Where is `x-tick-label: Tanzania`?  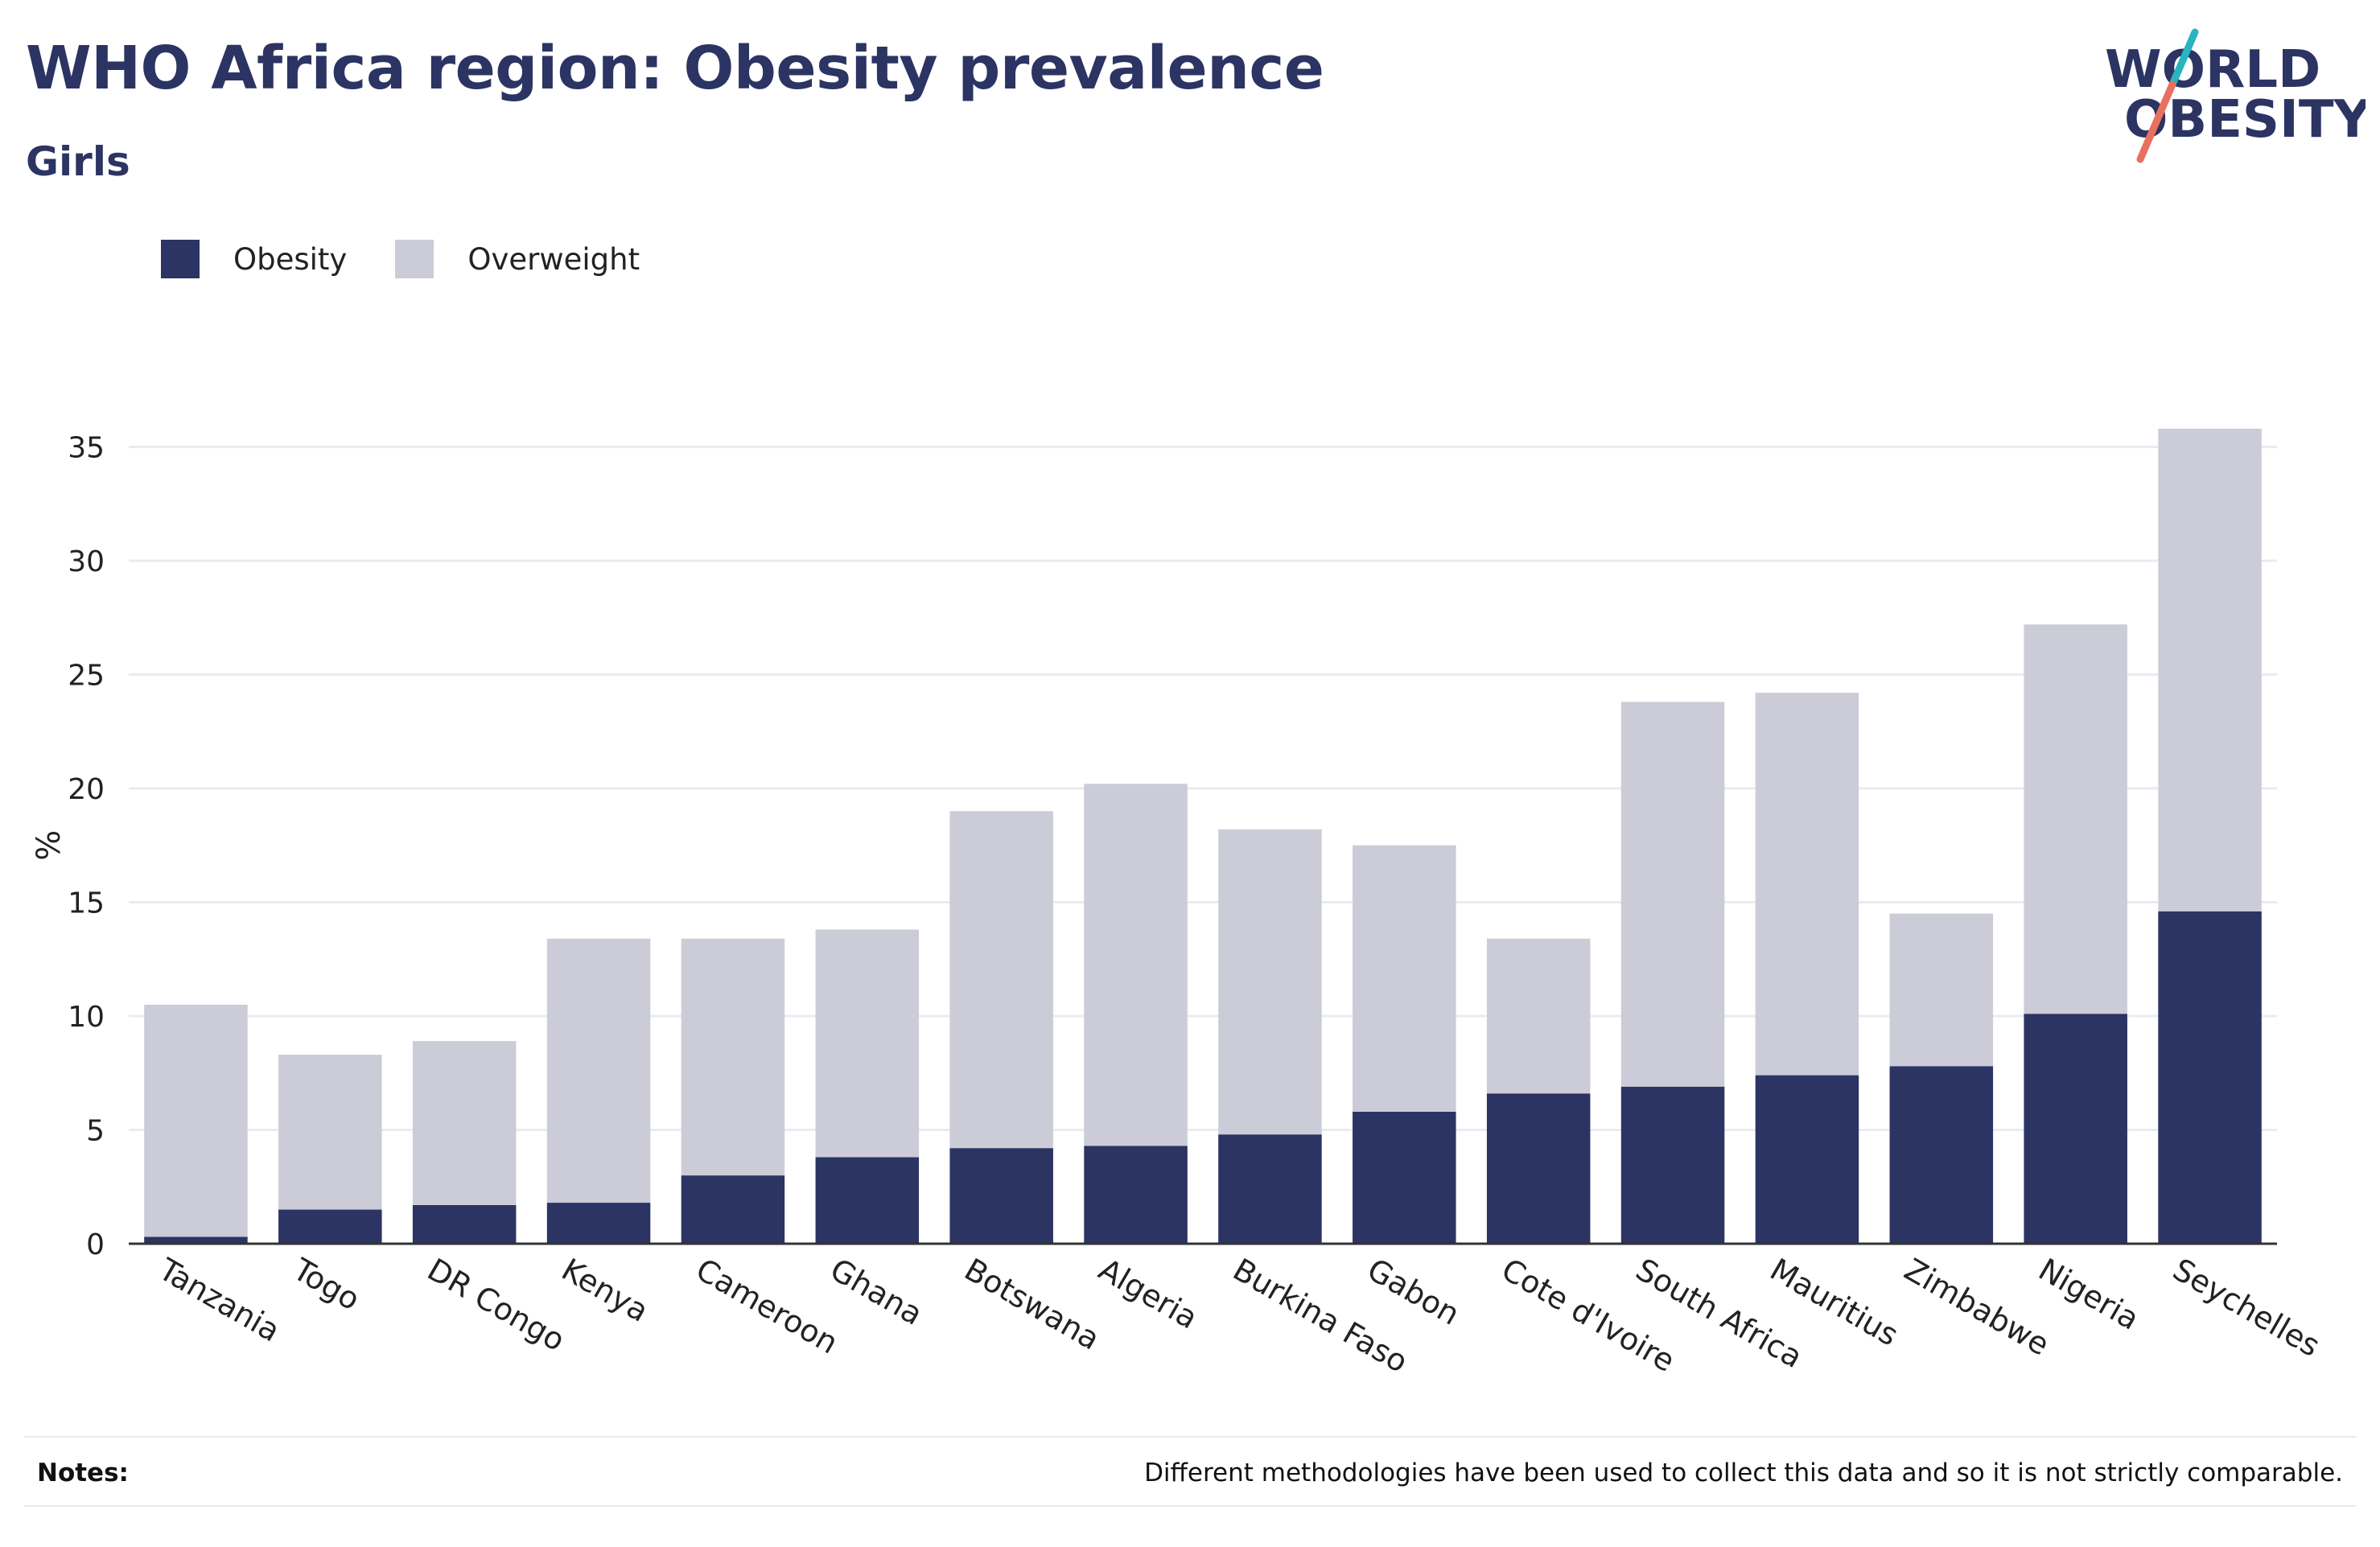 x-tick-label: Tanzania is located at coordinates (219, 1299).